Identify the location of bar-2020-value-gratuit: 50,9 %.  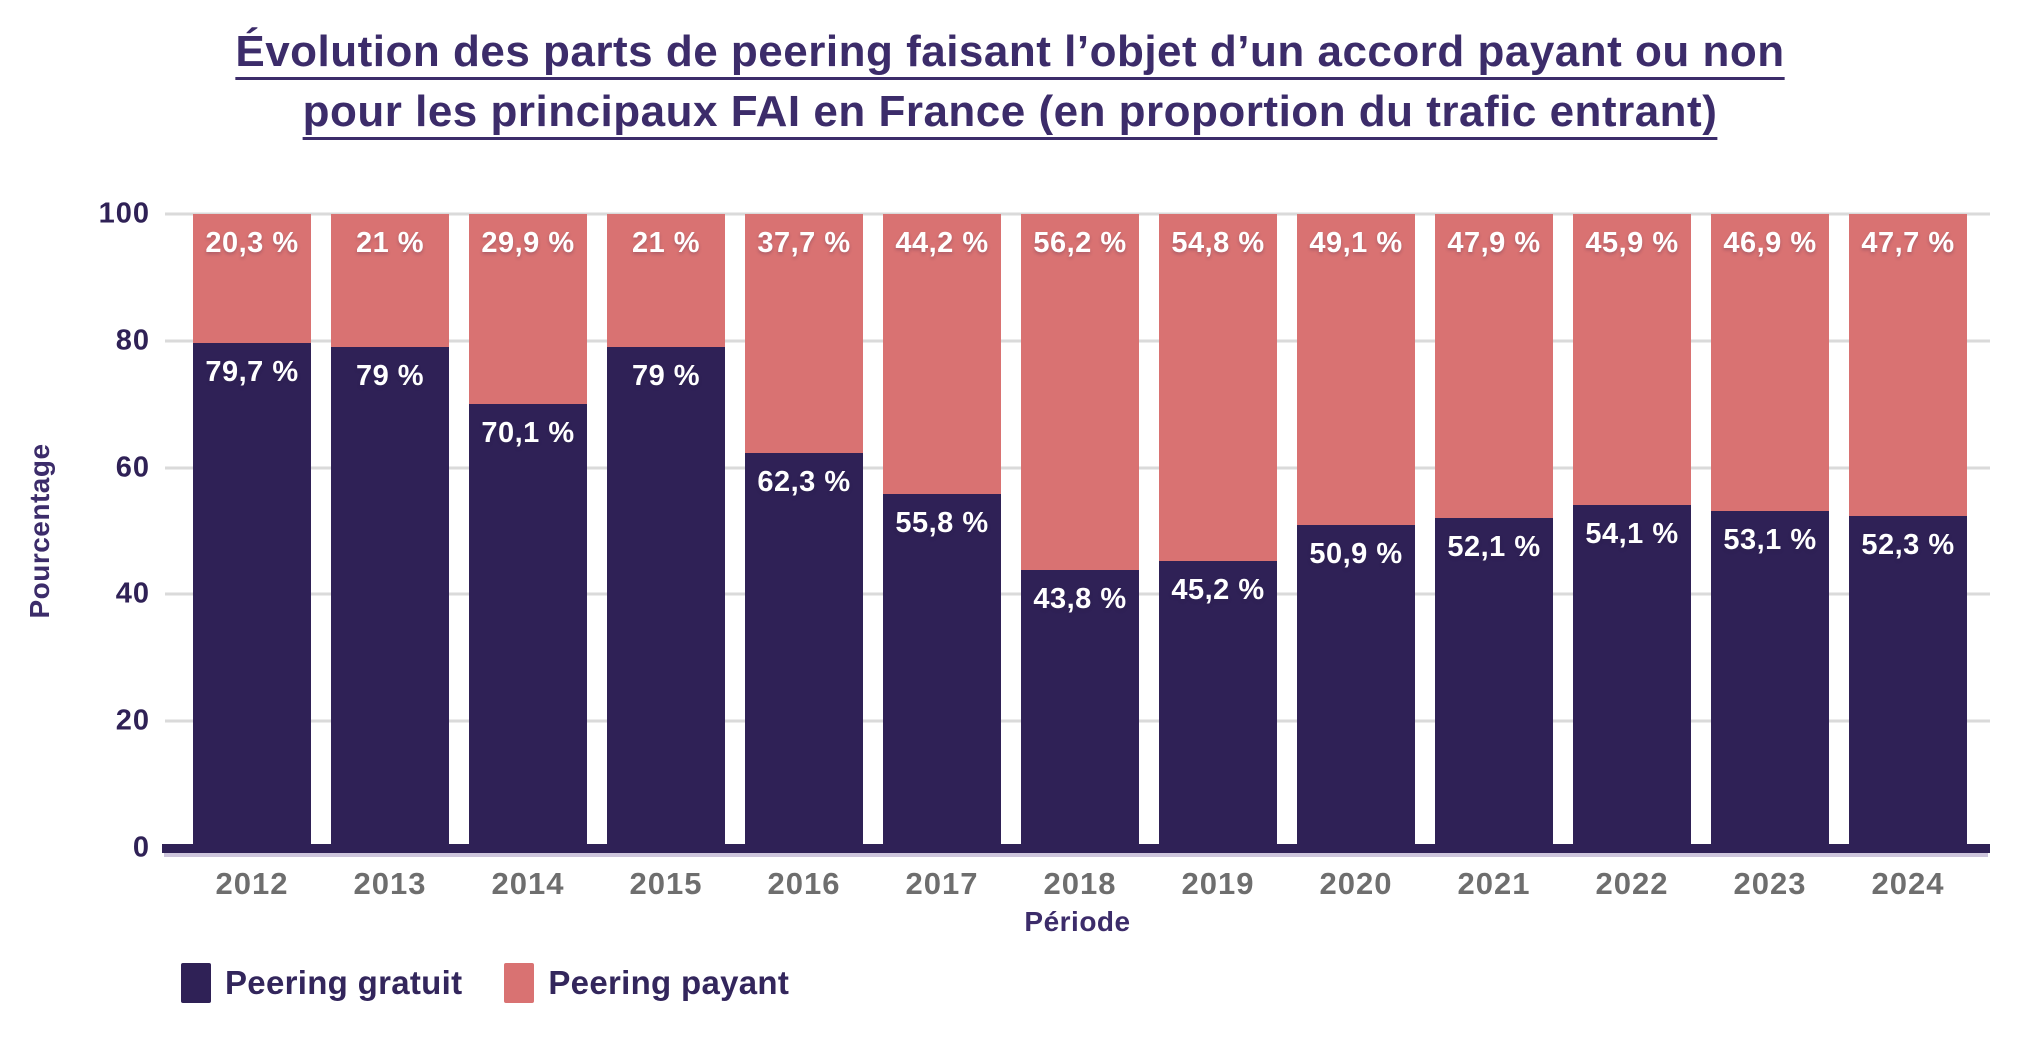
(1356, 554).